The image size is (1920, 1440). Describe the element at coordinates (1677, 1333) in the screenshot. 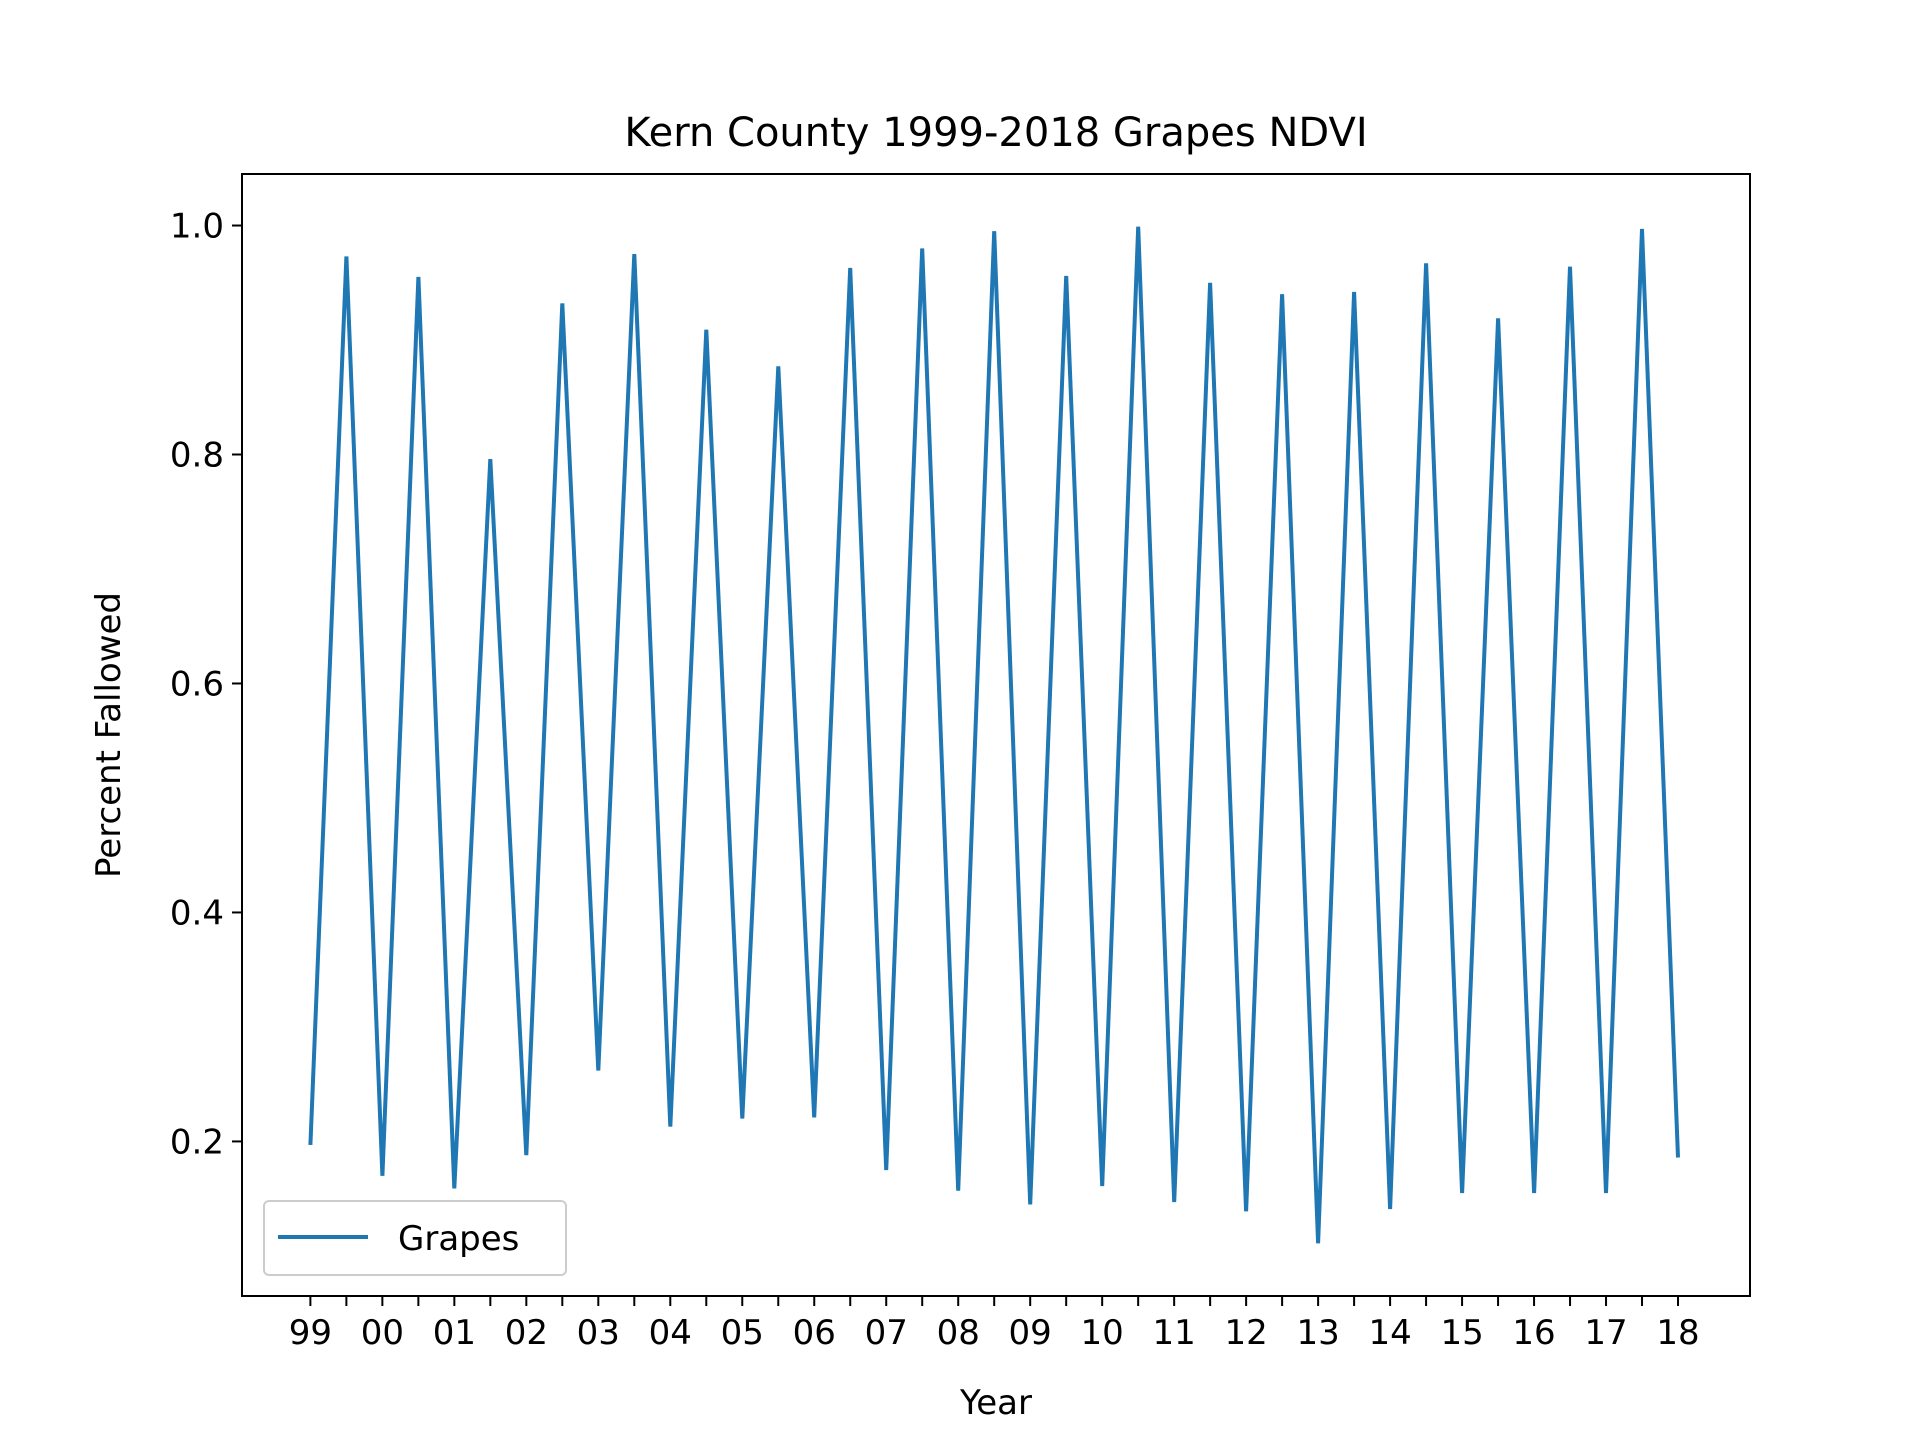

I see `x-tick-label: 18` at that location.